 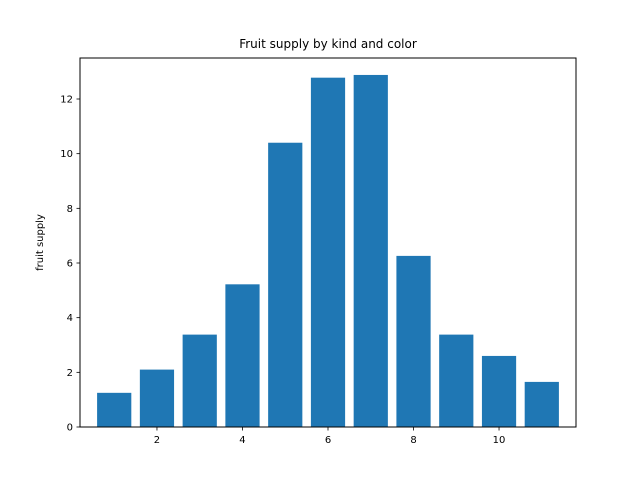 I want to click on x-tick-label: 2, so click(x=157, y=440).